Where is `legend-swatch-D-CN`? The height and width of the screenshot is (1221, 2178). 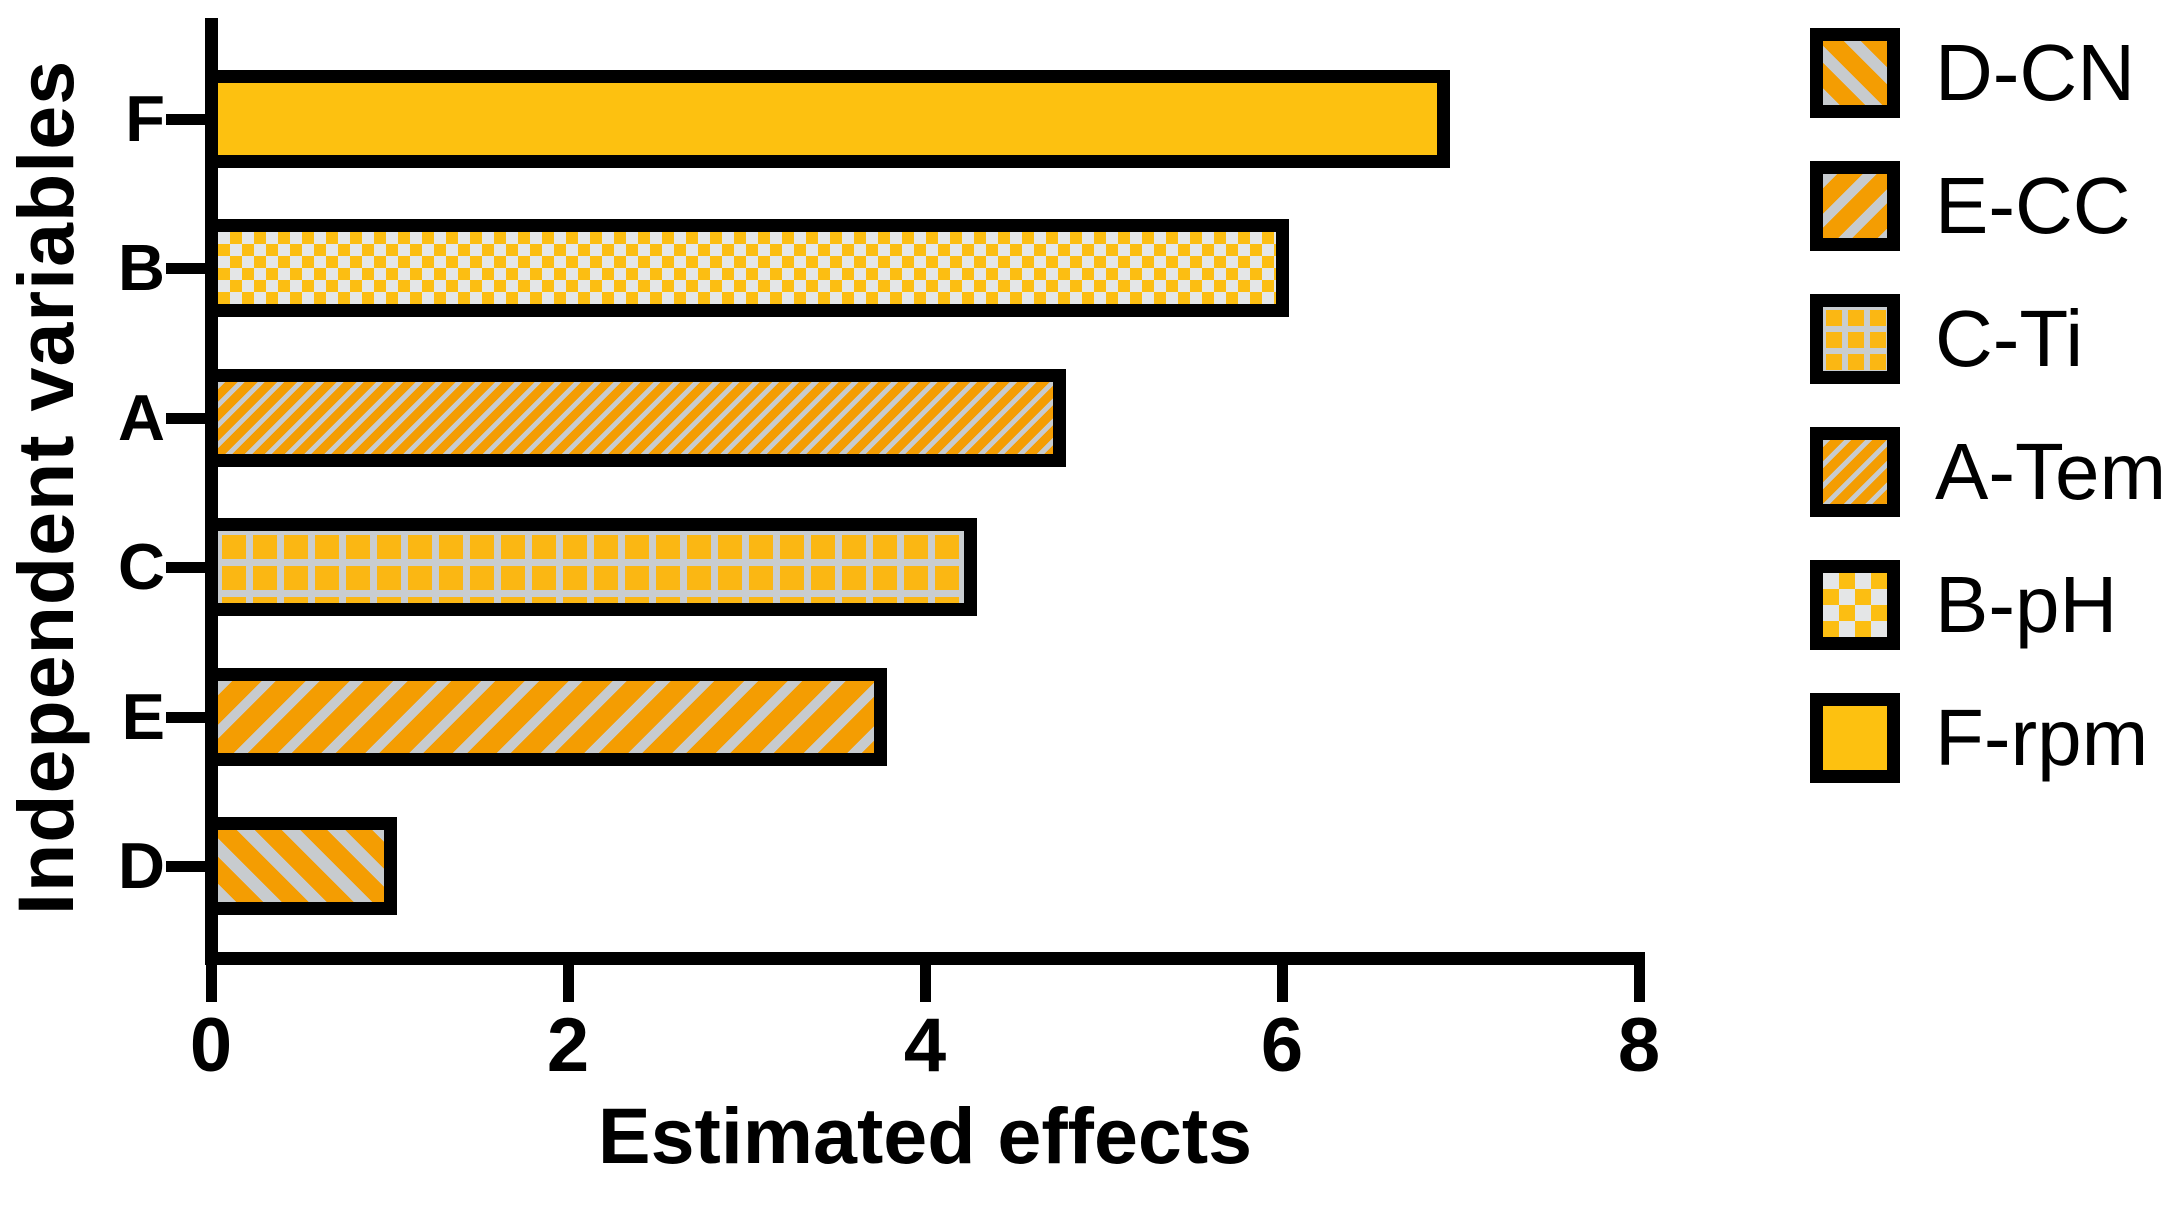
legend-swatch-D-CN is located at coordinates (1855, 73).